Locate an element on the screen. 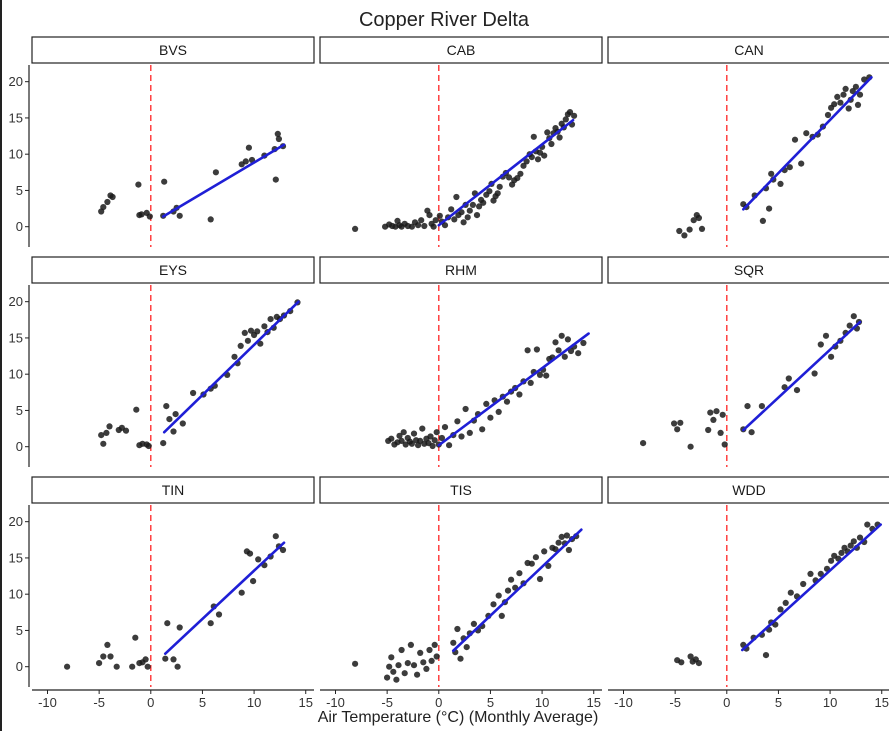  y-tick-label: 15 is located at coordinates (16, 557).